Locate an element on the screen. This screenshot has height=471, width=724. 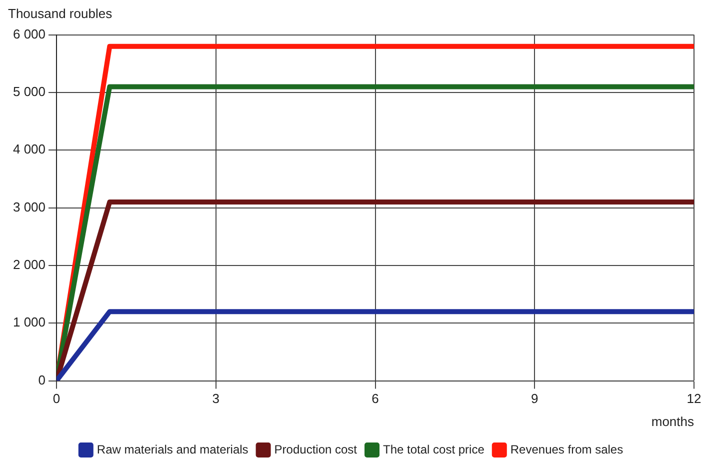
x-tick-label: 12 is located at coordinates (694, 398).